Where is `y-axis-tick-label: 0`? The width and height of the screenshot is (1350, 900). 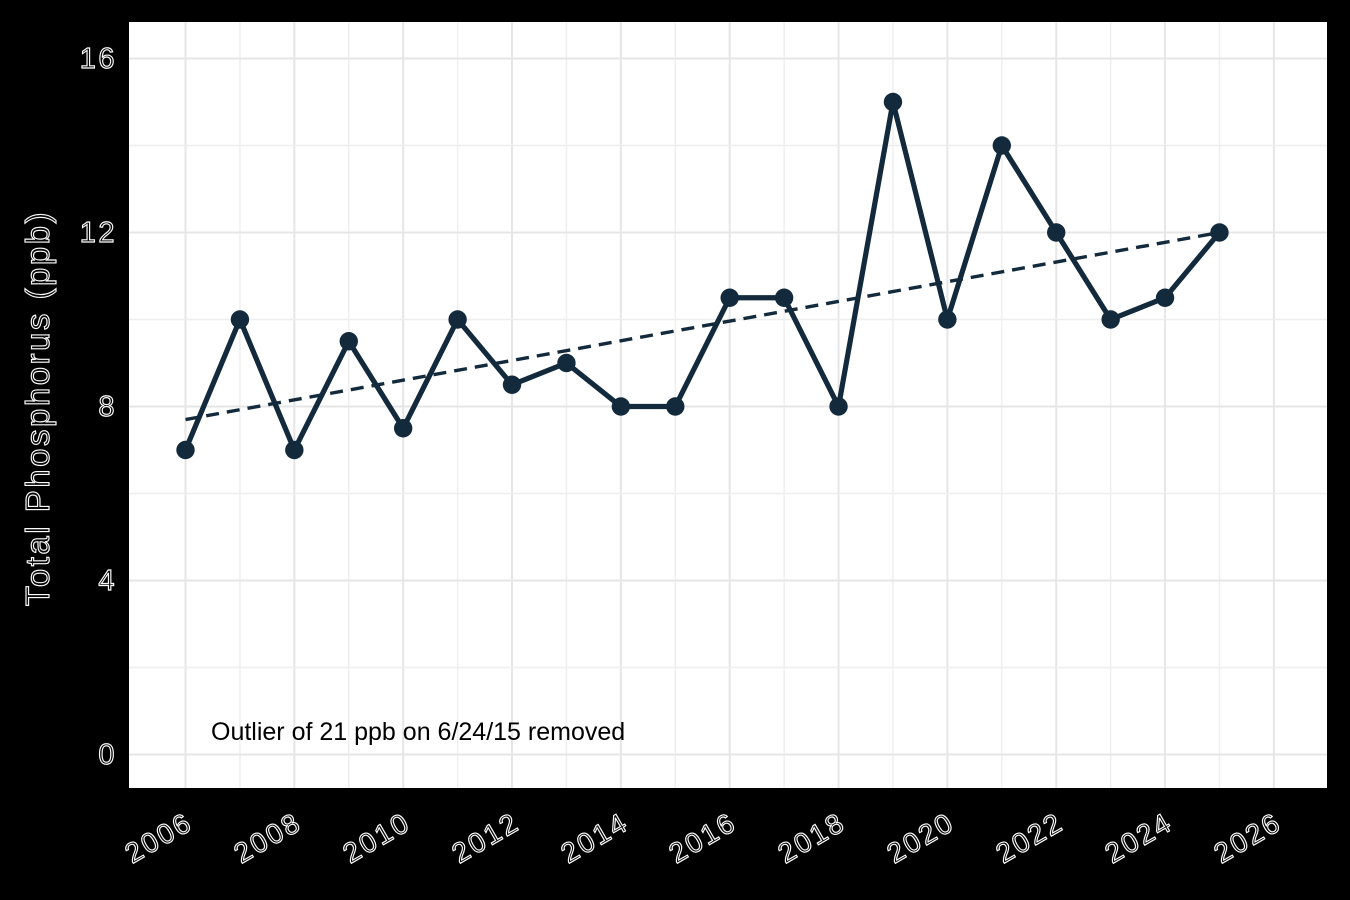 y-axis-tick-label: 0 is located at coordinates (107, 754).